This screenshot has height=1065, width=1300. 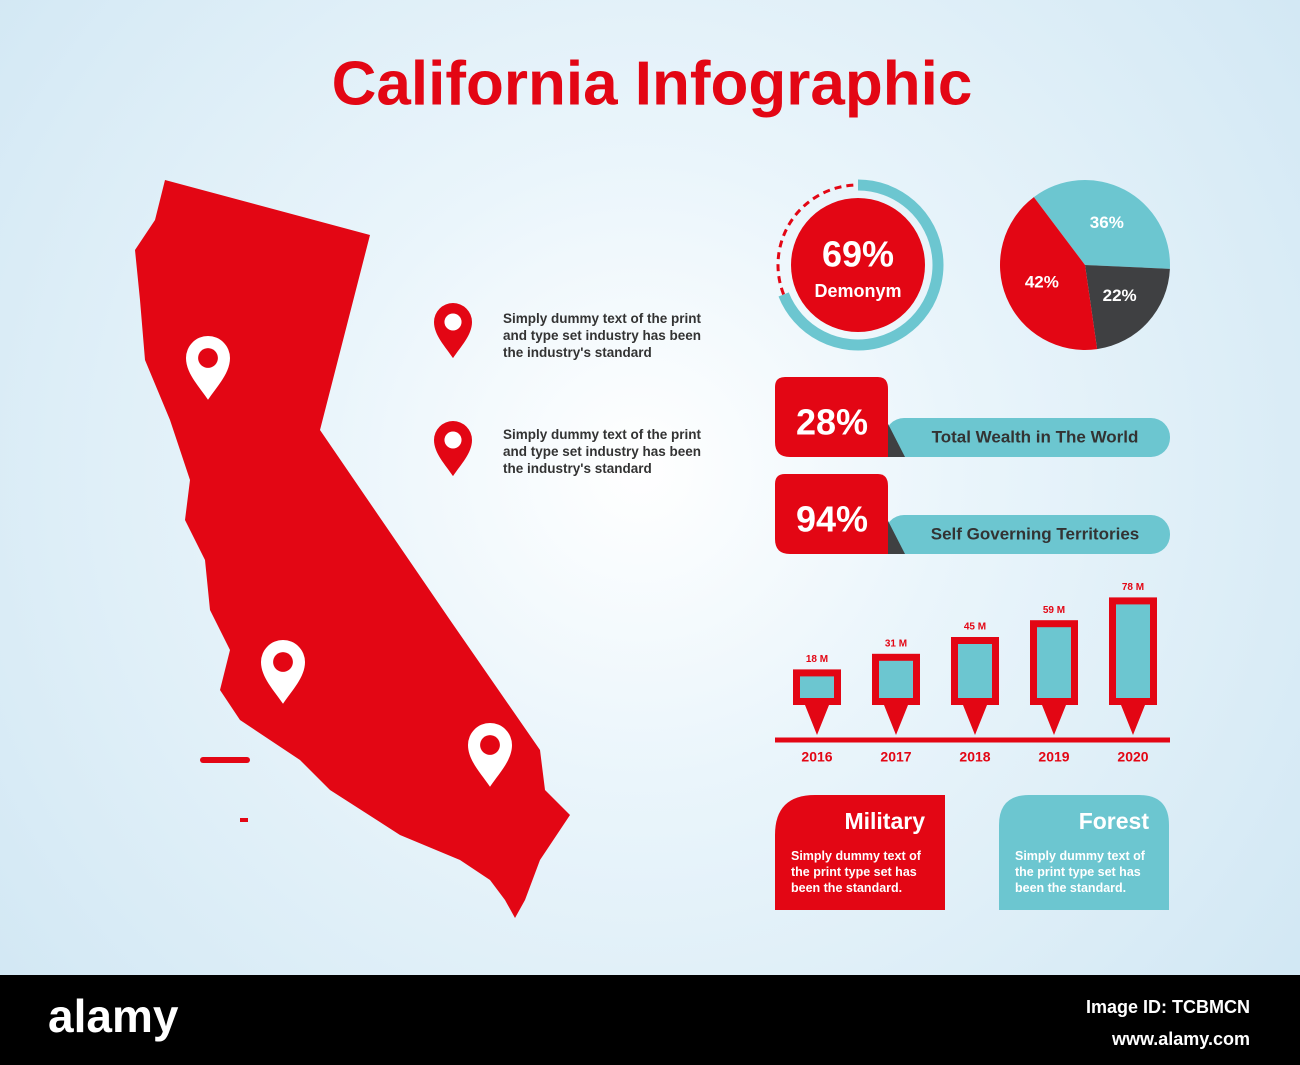 I want to click on stat-value: 94%, so click(x=832, y=519).